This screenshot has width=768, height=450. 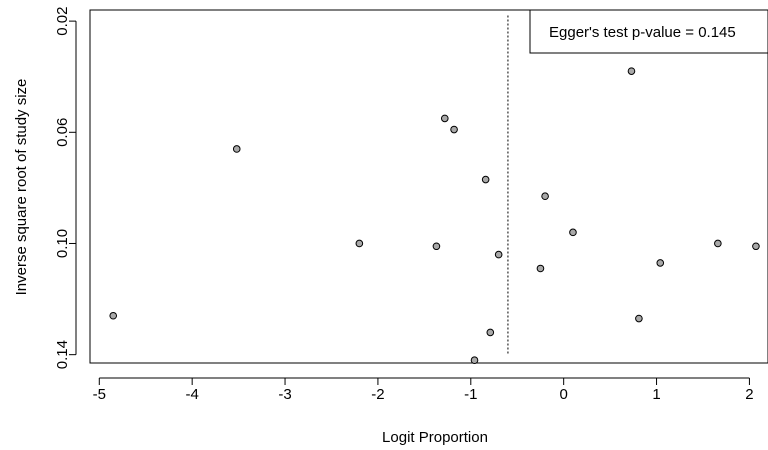 What do you see at coordinates (656, 394) in the screenshot?
I see `x-tick-label-6: 1` at bounding box center [656, 394].